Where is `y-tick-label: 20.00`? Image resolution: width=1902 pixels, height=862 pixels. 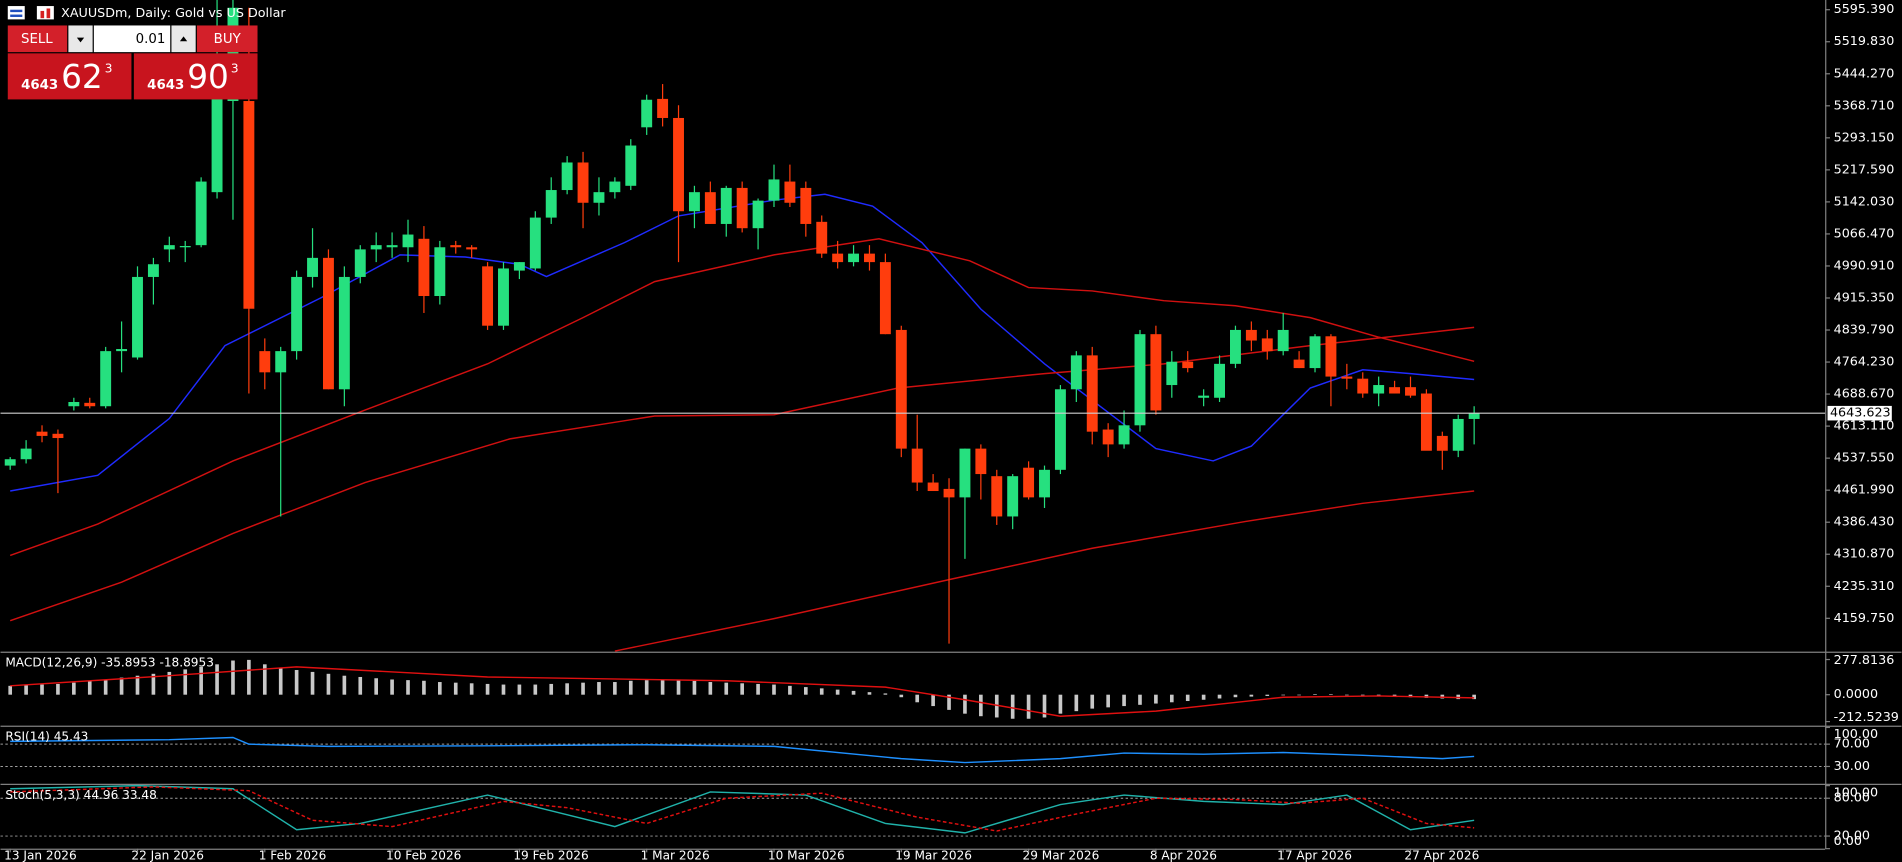
y-tick-label: 20.00 is located at coordinates (1852, 835).